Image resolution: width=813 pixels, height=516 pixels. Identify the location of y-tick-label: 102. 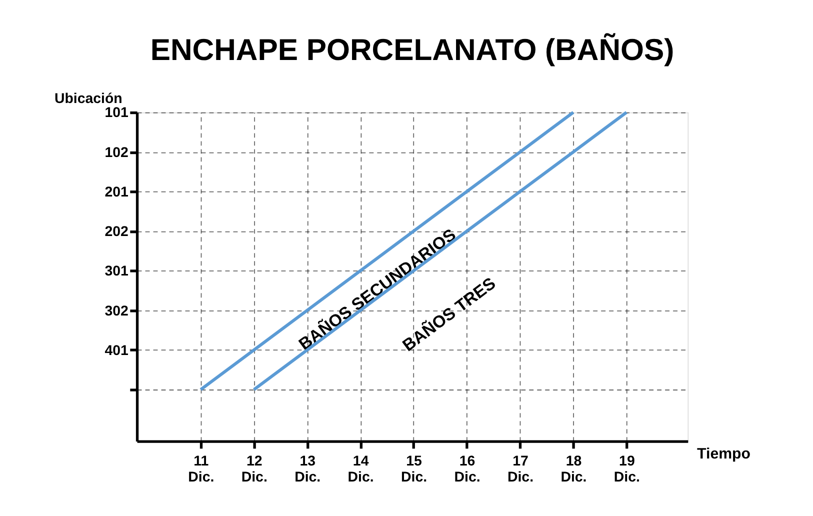
(116, 152).